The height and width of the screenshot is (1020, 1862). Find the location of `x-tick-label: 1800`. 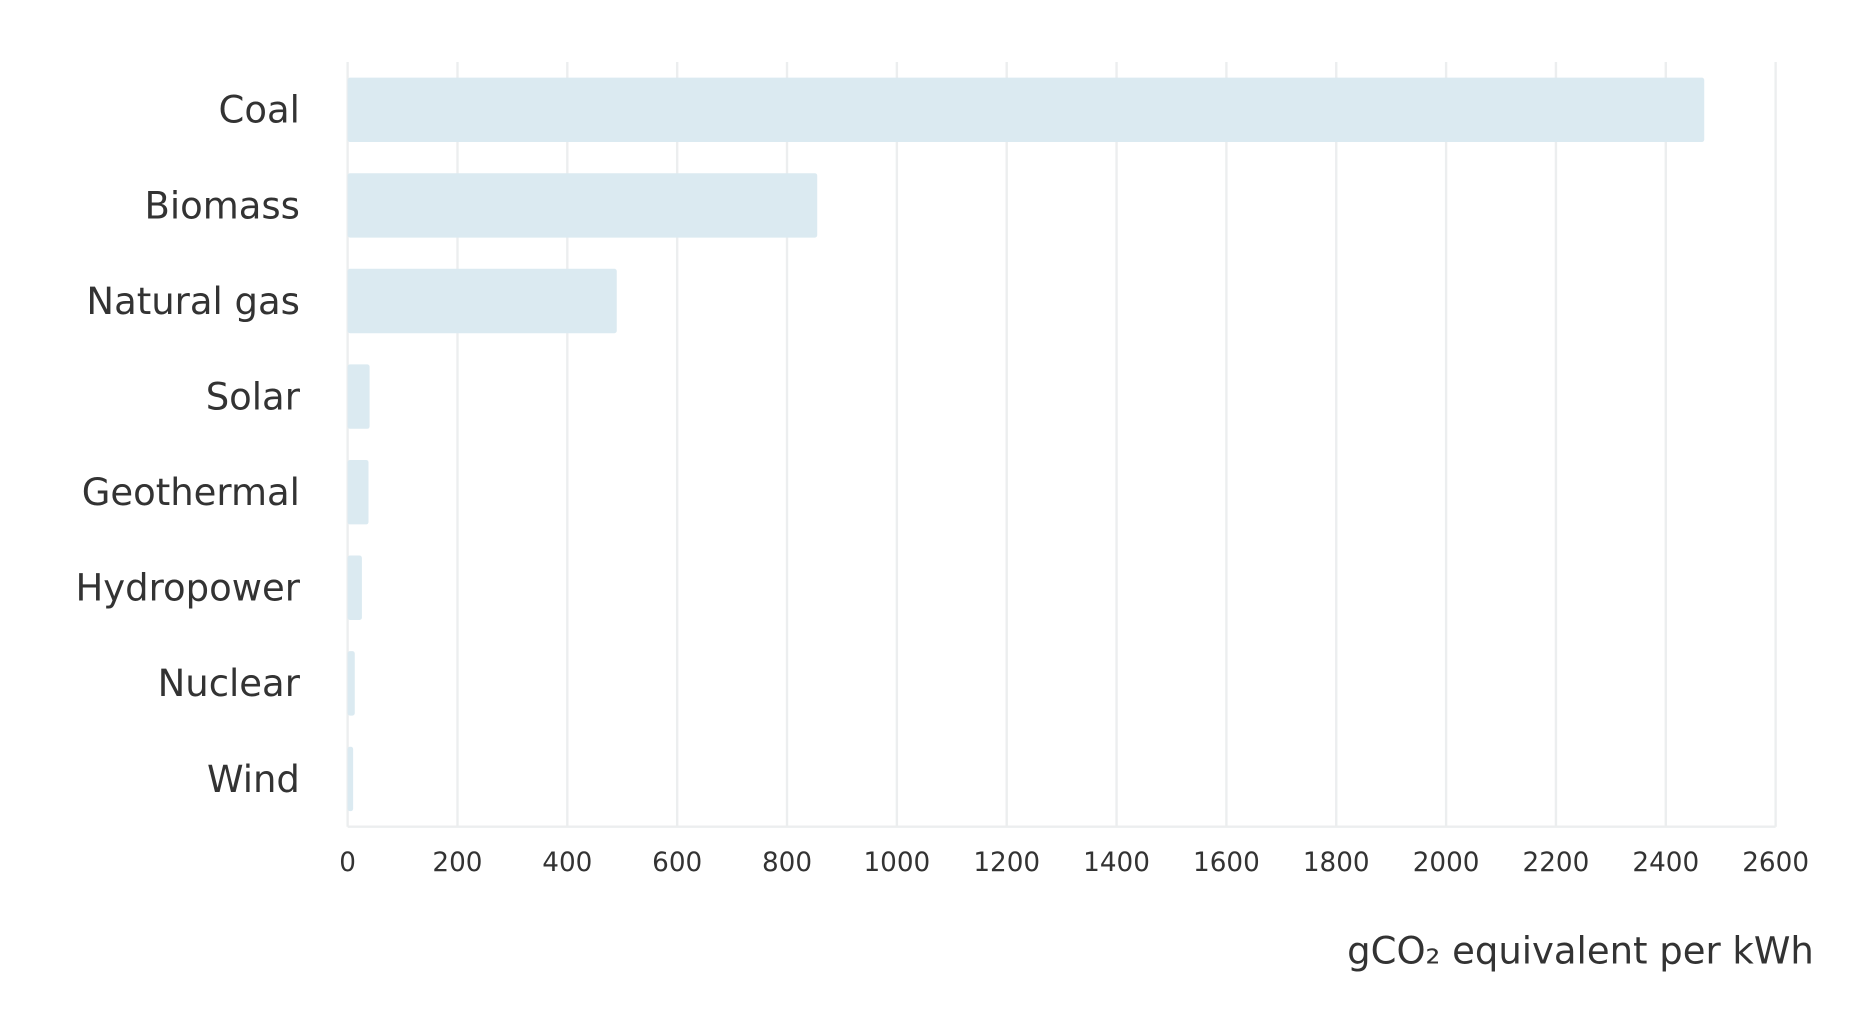

x-tick-label: 1800 is located at coordinates (1336, 863).